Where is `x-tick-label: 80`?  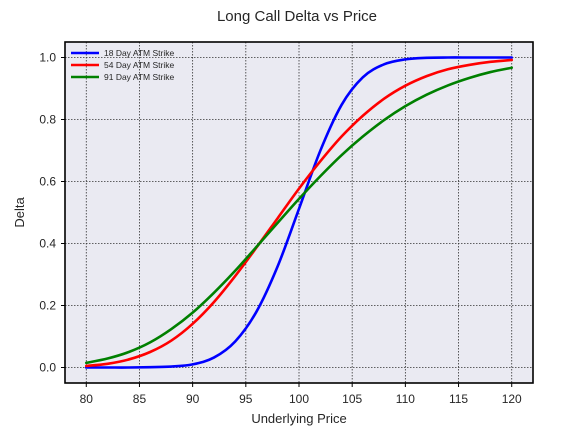
x-tick-label: 80 is located at coordinates (87, 399).